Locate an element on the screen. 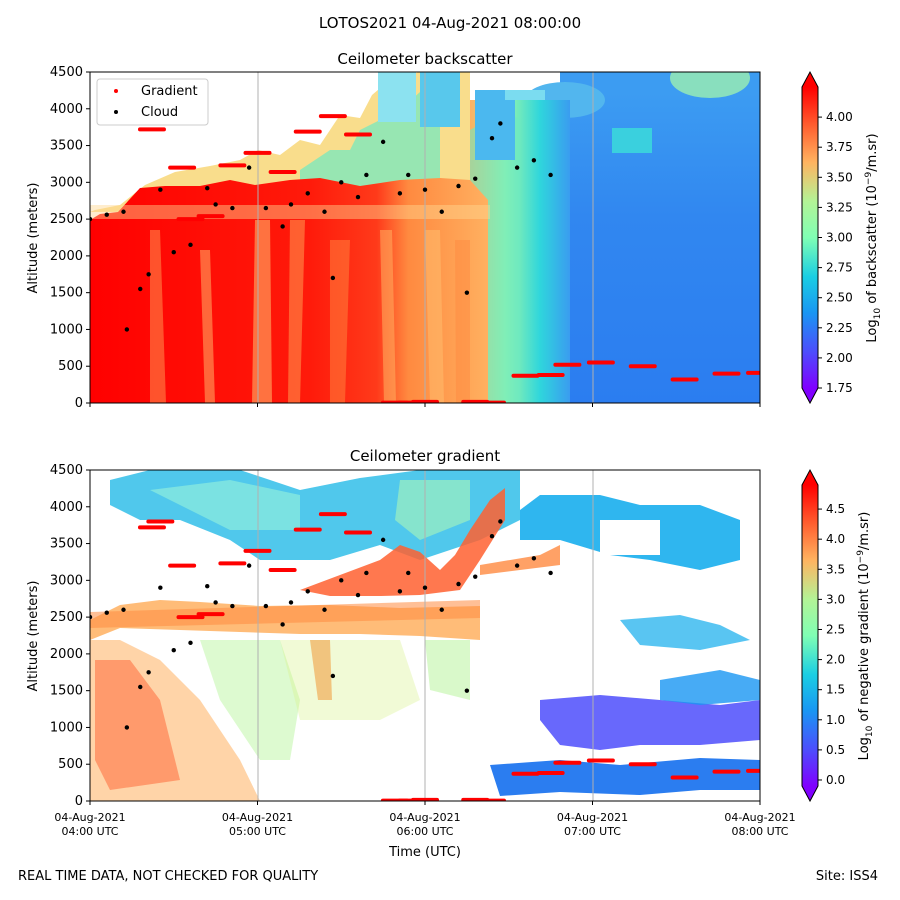  backscatter-y-axis: 0 500 1000 1500 2000 2500 3000 3500 4000 4500 is located at coordinates (70, 238).